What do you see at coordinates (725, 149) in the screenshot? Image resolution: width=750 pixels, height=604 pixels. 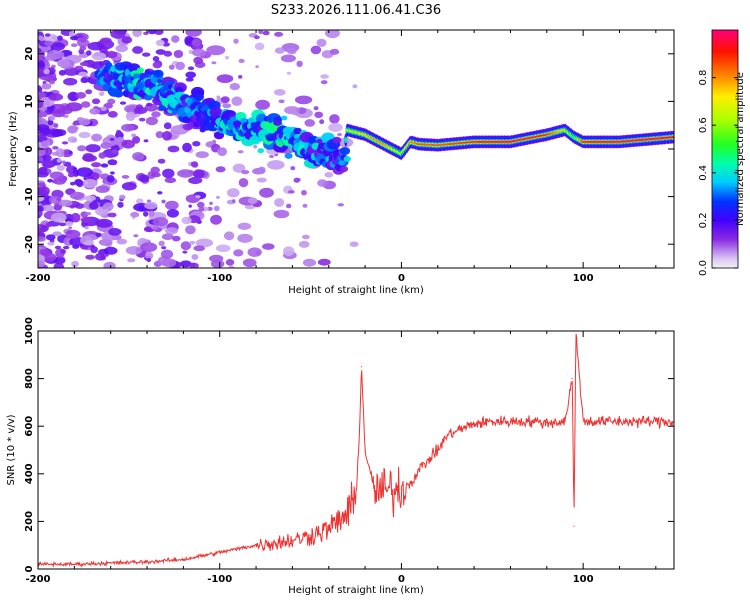 I see `colorbar-scale` at bounding box center [725, 149].